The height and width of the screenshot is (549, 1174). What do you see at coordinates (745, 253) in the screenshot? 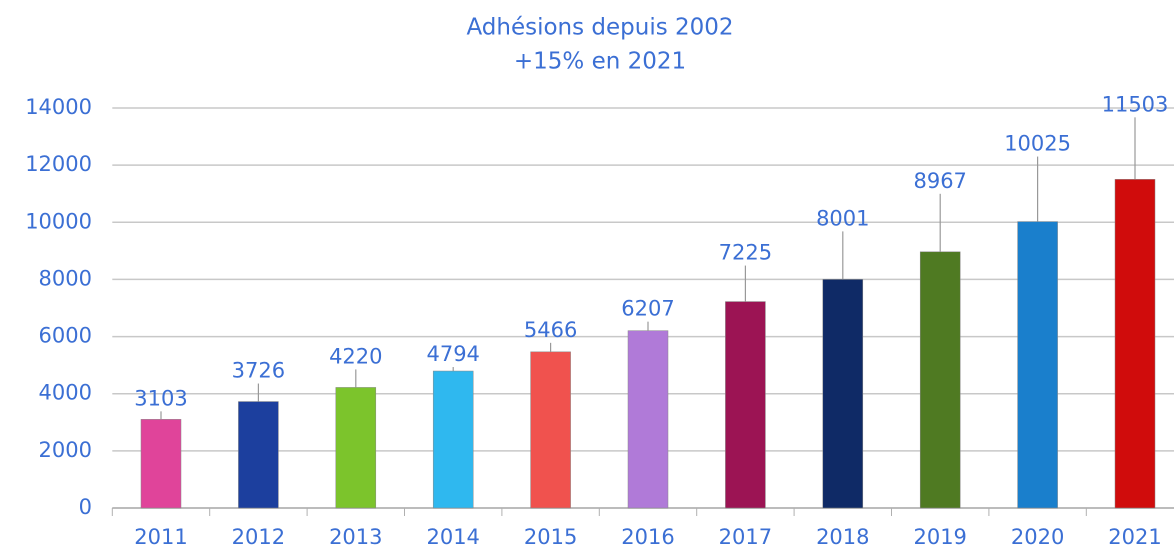
I see `data-label: 7225` at bounding box center [745, 253].